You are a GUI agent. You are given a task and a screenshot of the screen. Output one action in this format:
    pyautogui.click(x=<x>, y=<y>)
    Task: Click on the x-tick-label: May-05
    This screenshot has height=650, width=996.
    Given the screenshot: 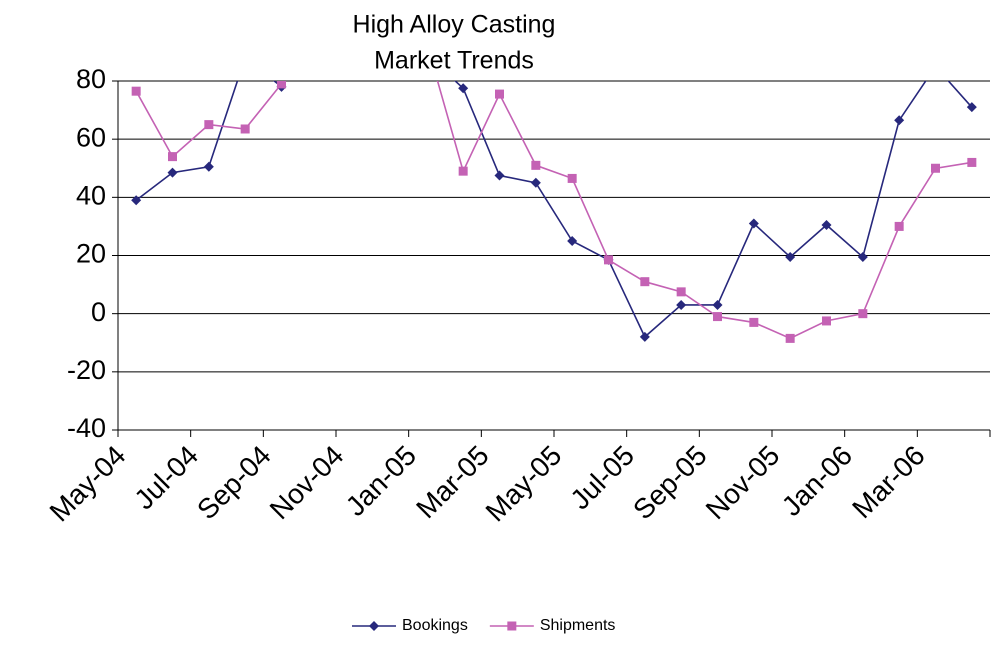 What is the action you would take?
    pyautogui.click(x=524, y=484)
    